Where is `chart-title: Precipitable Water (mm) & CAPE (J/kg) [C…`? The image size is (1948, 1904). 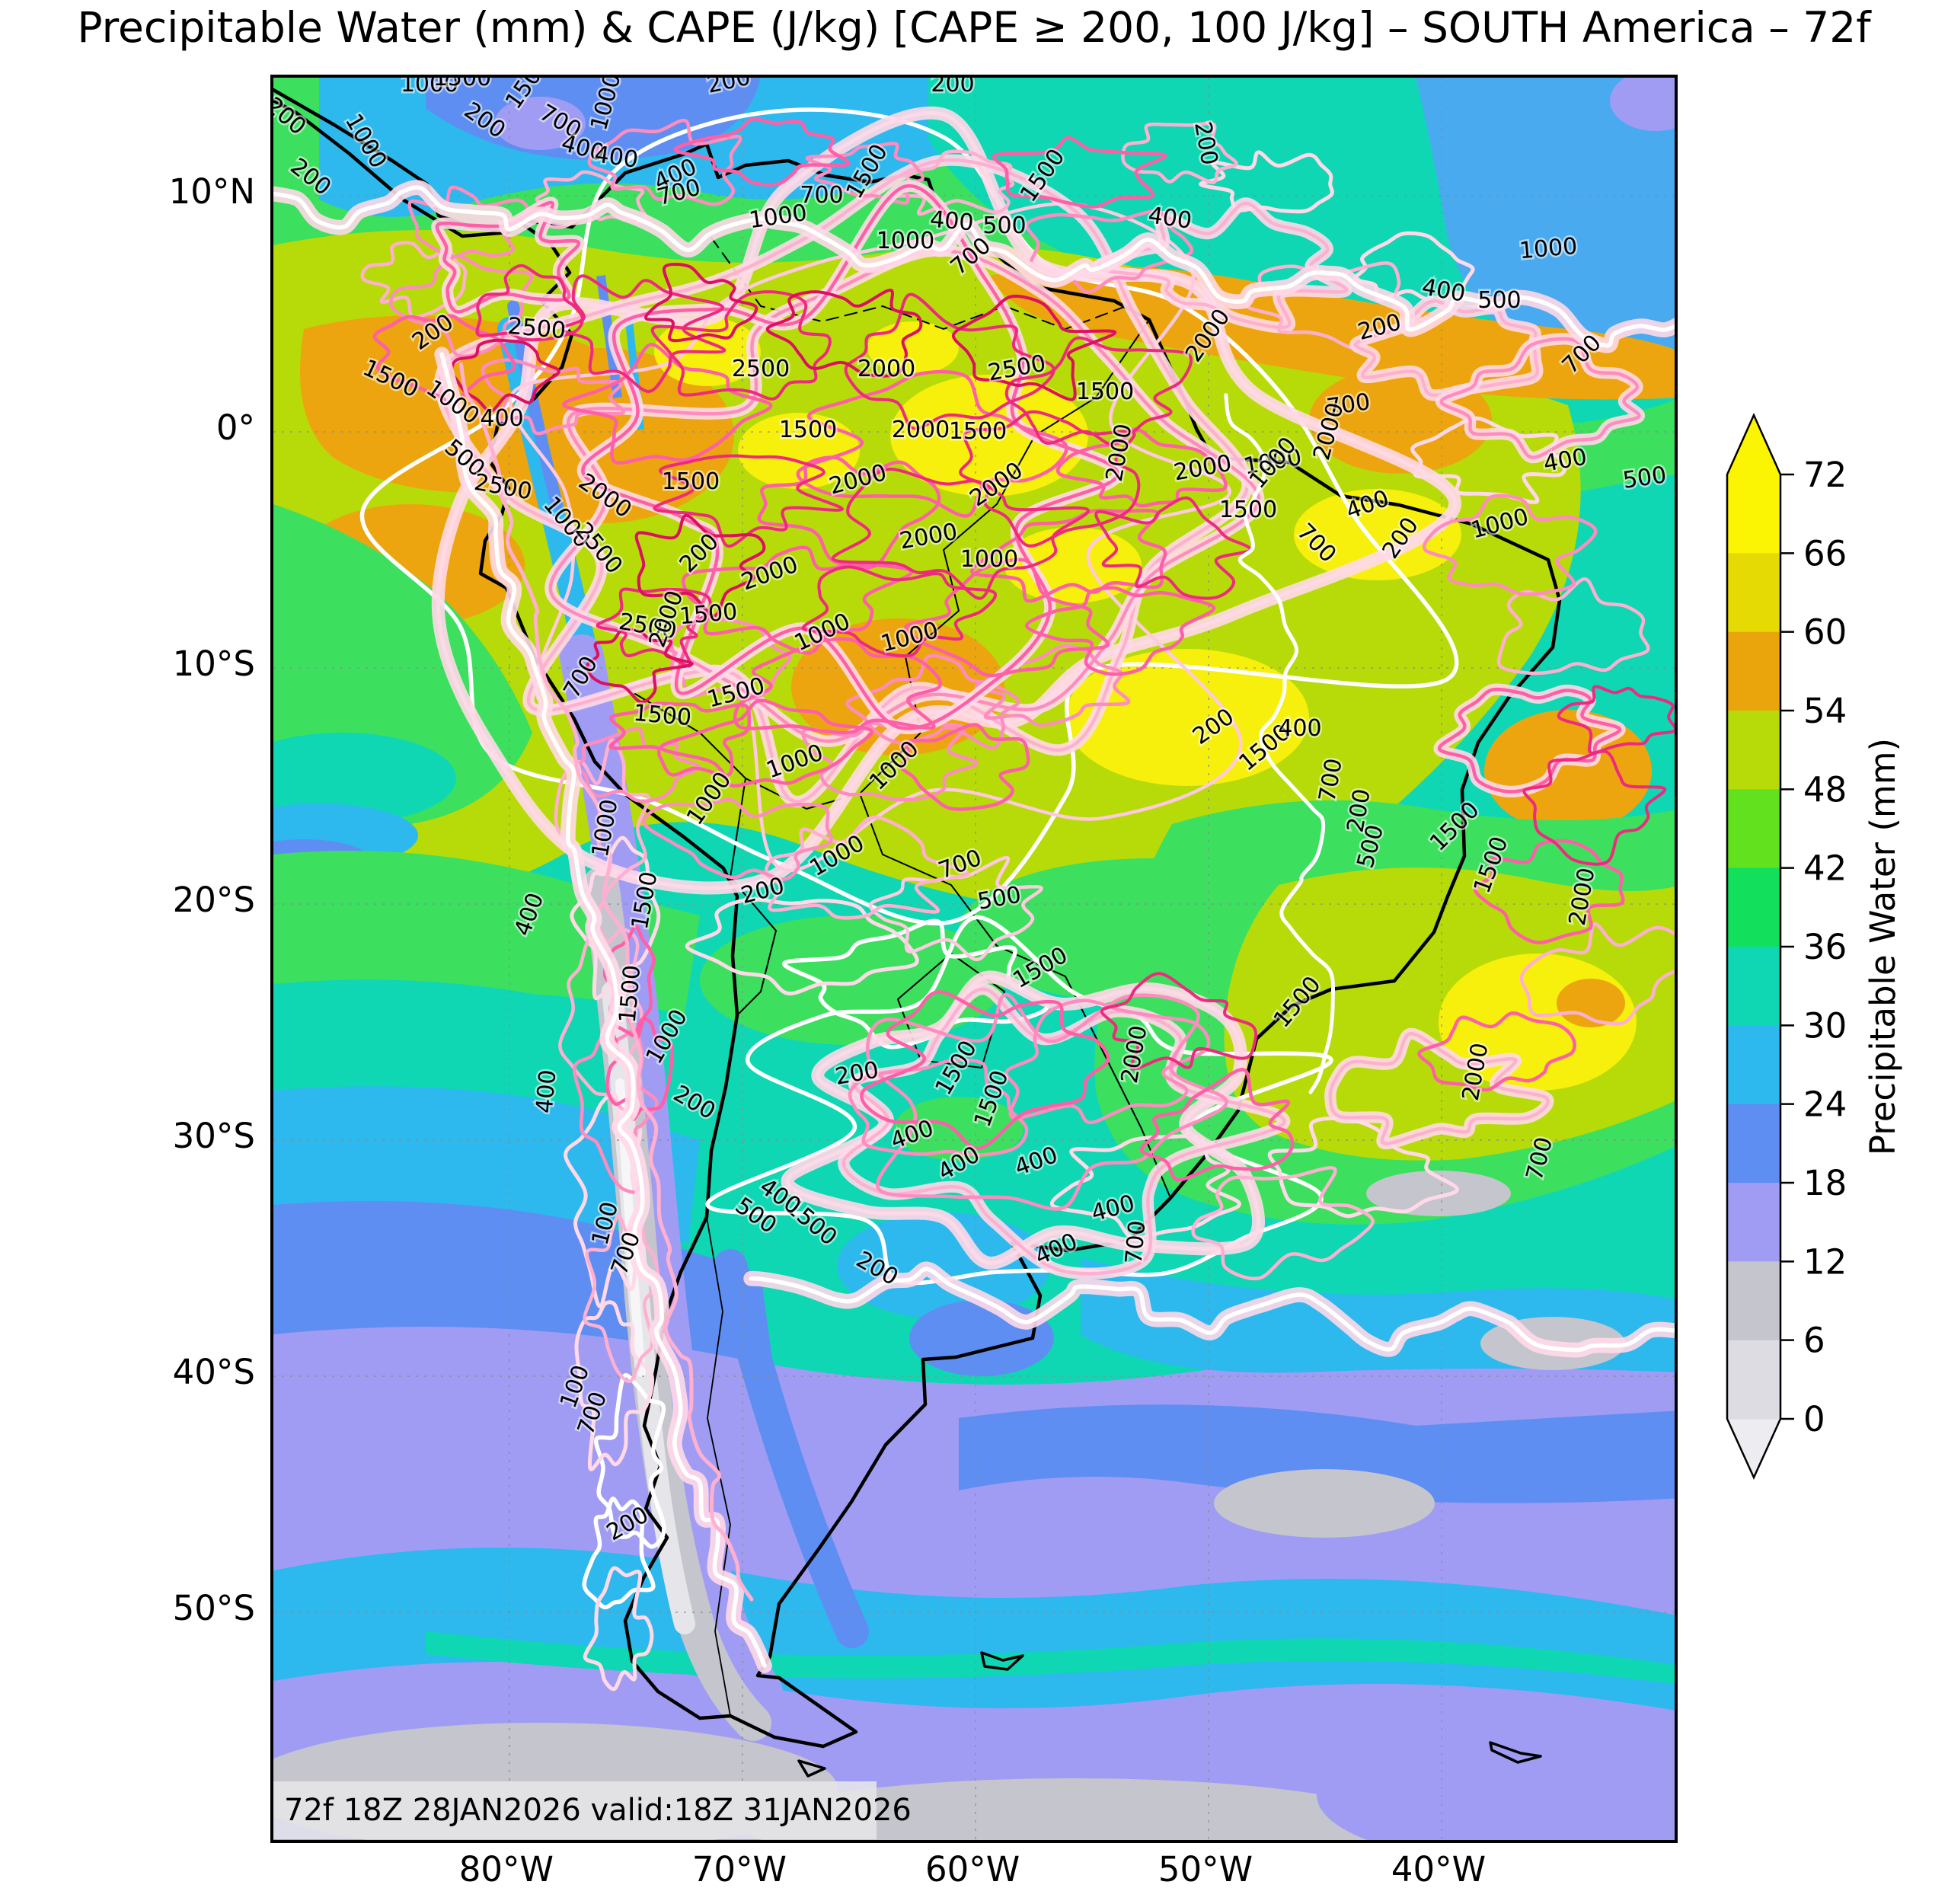
chart-title: Precipitable Water (mm) & CAPE (J/kg) [C… is located at coordinates (974, 28).